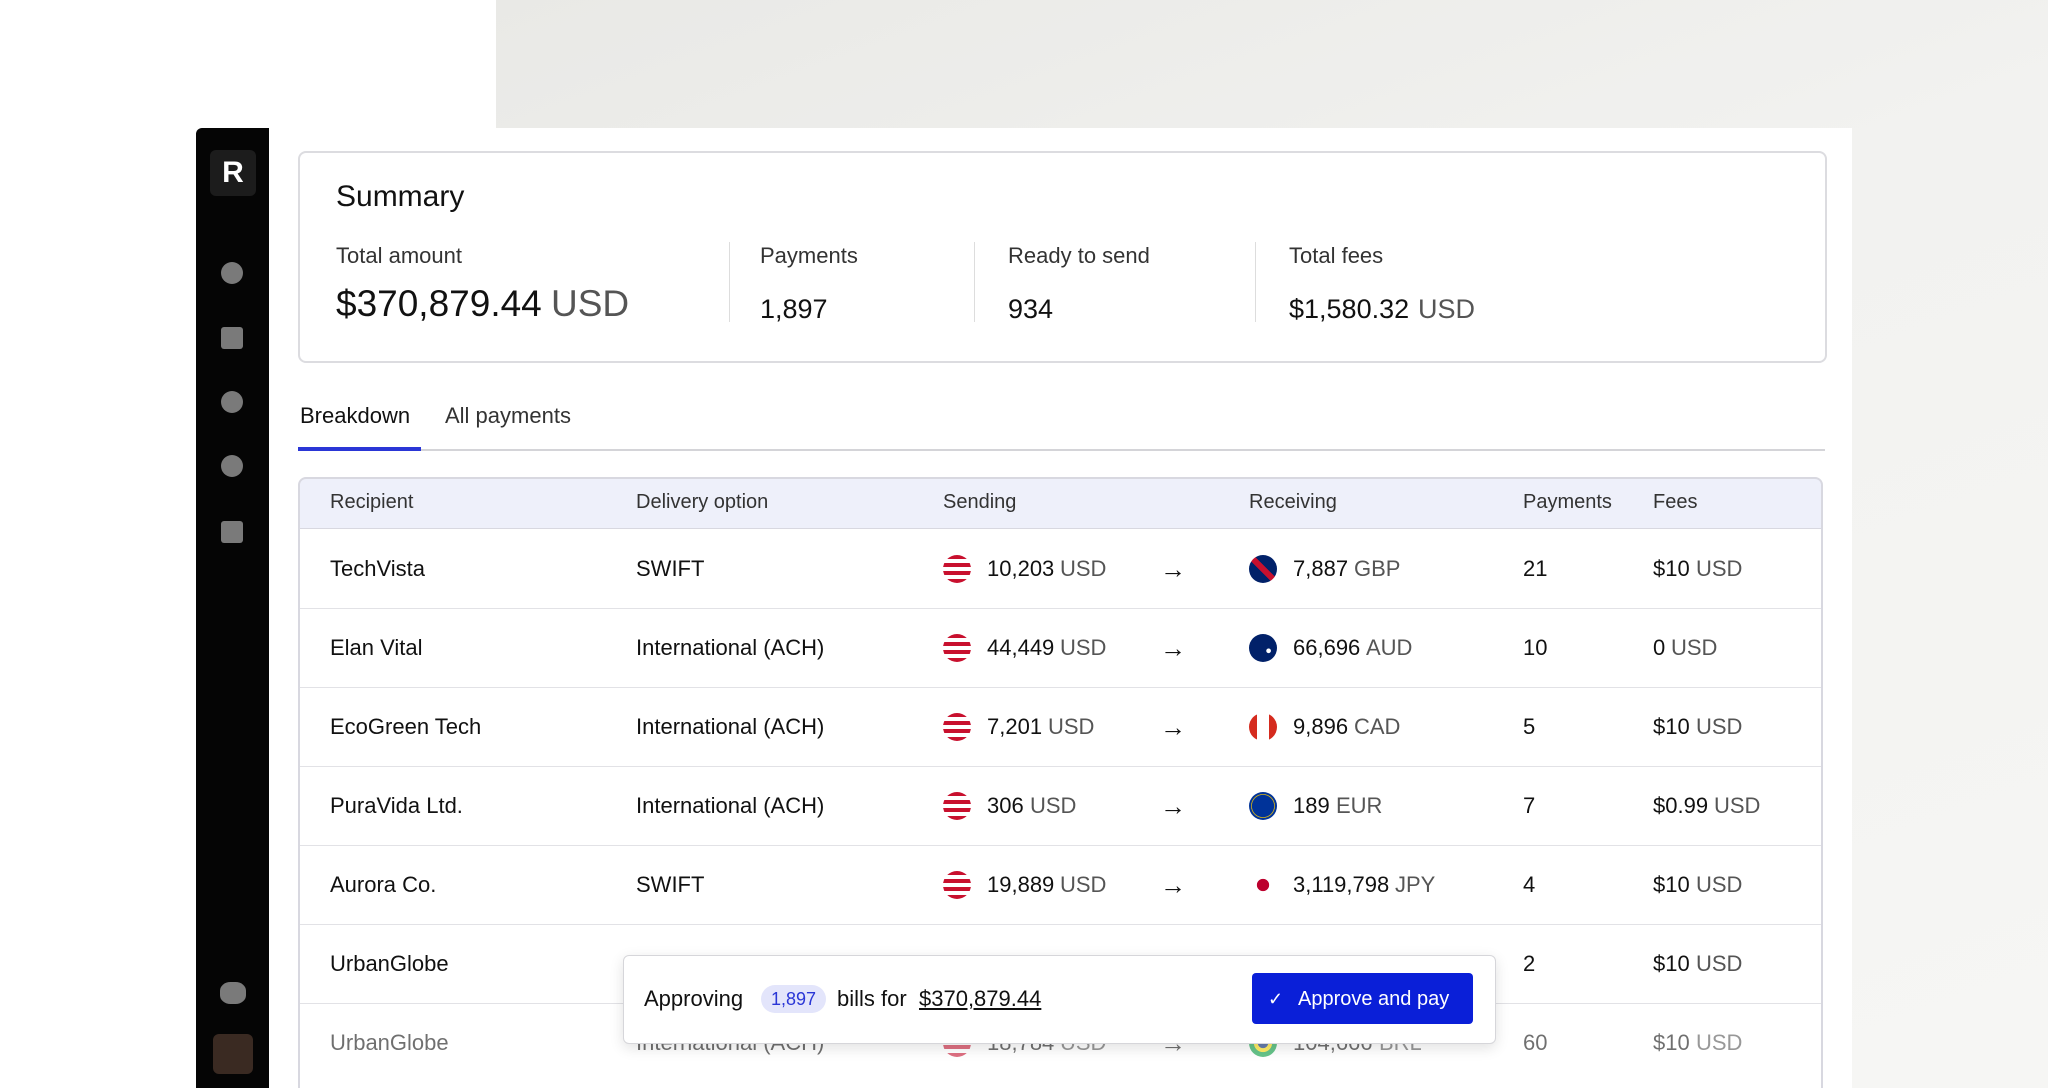  I want to click on toast-prefix: Approving, so click(694, 998).